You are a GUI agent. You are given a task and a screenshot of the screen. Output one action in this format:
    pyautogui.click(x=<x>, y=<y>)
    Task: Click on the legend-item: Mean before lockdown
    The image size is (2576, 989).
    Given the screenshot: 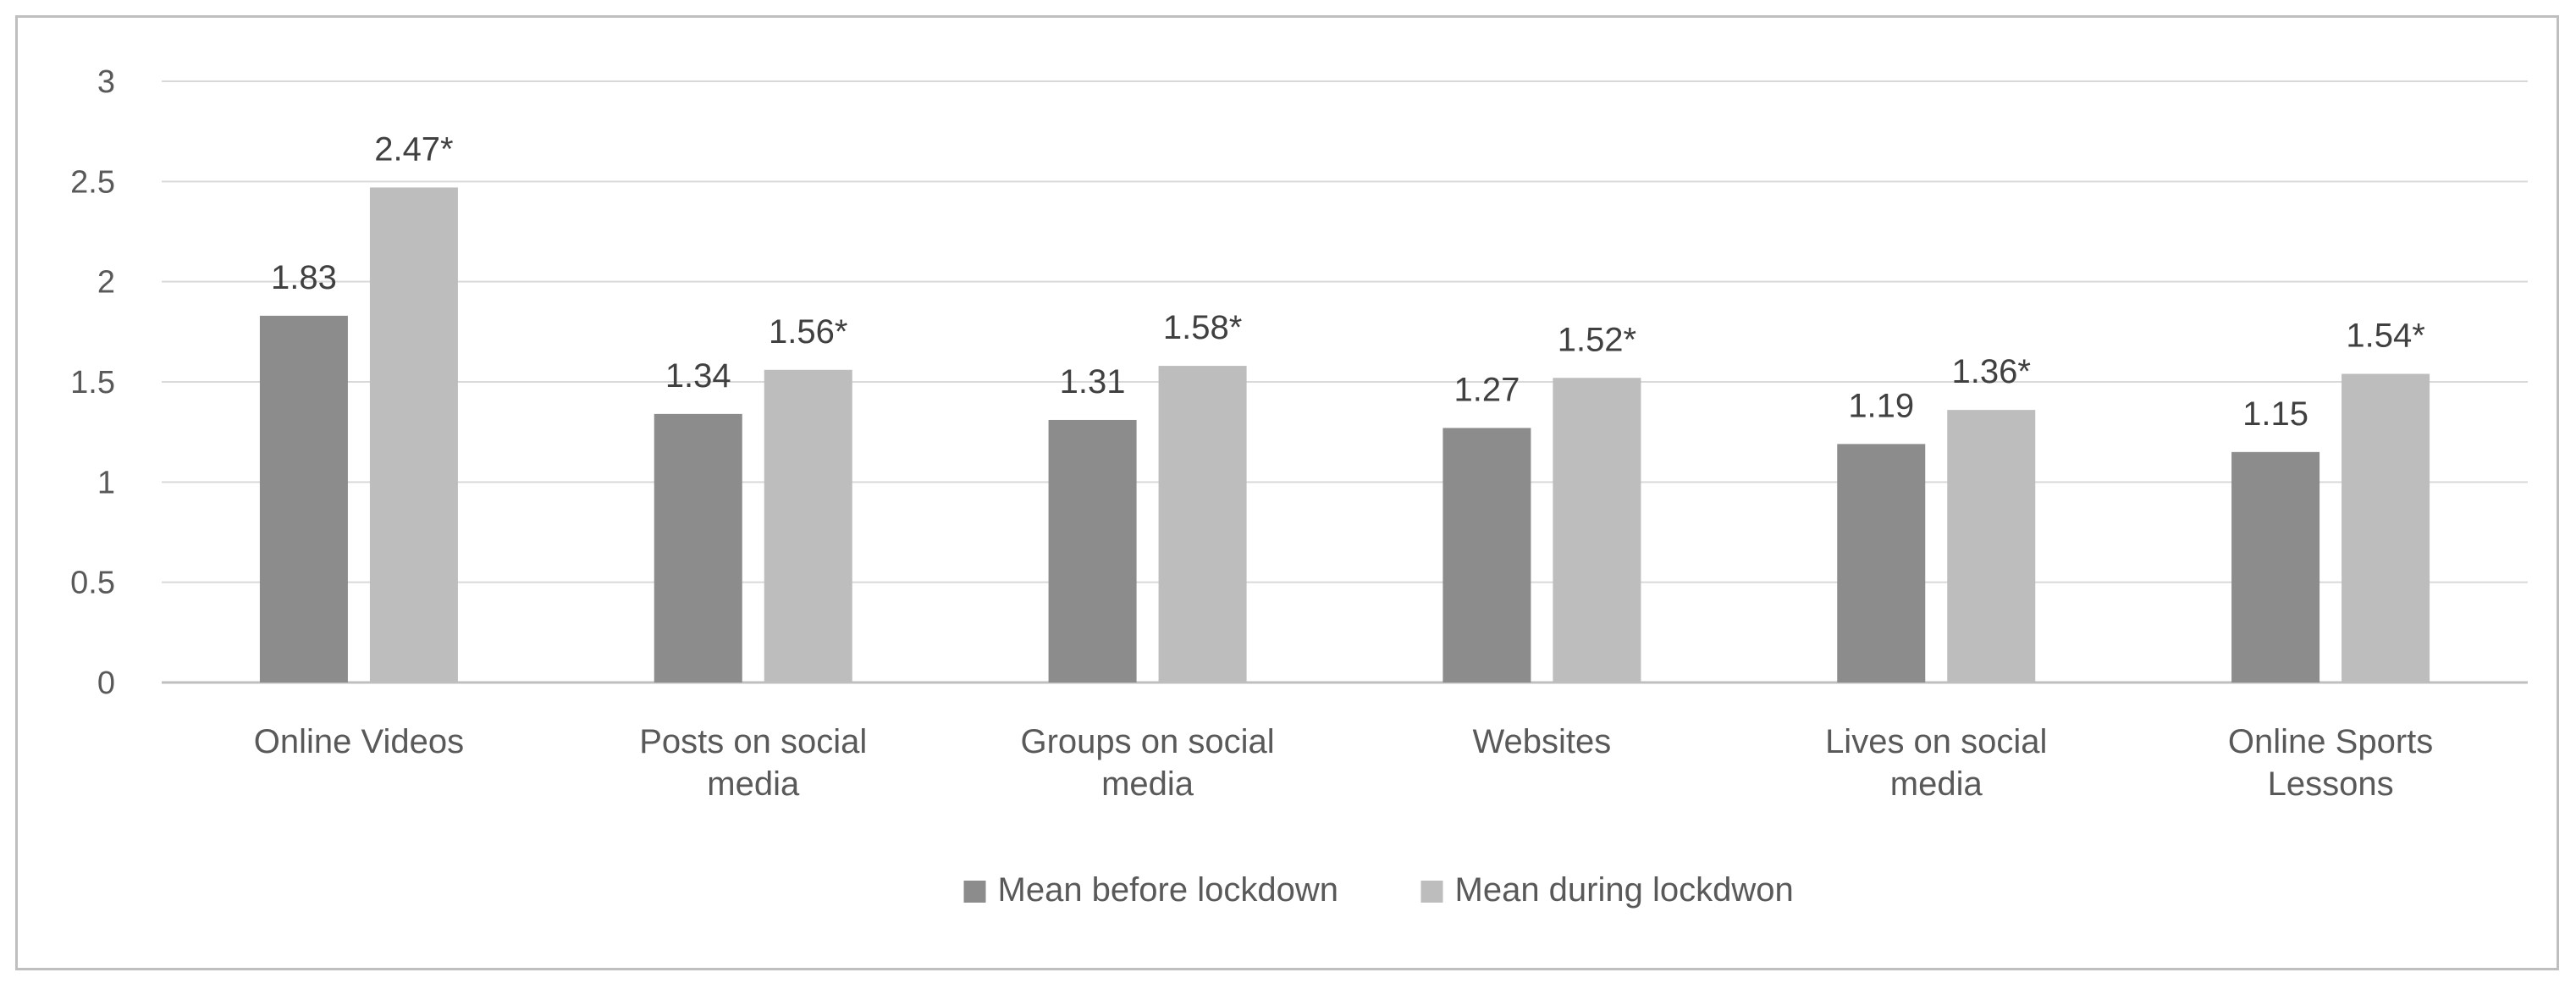 What is the action you would take?
    pyautogui.click(x=1151, y=890)
    